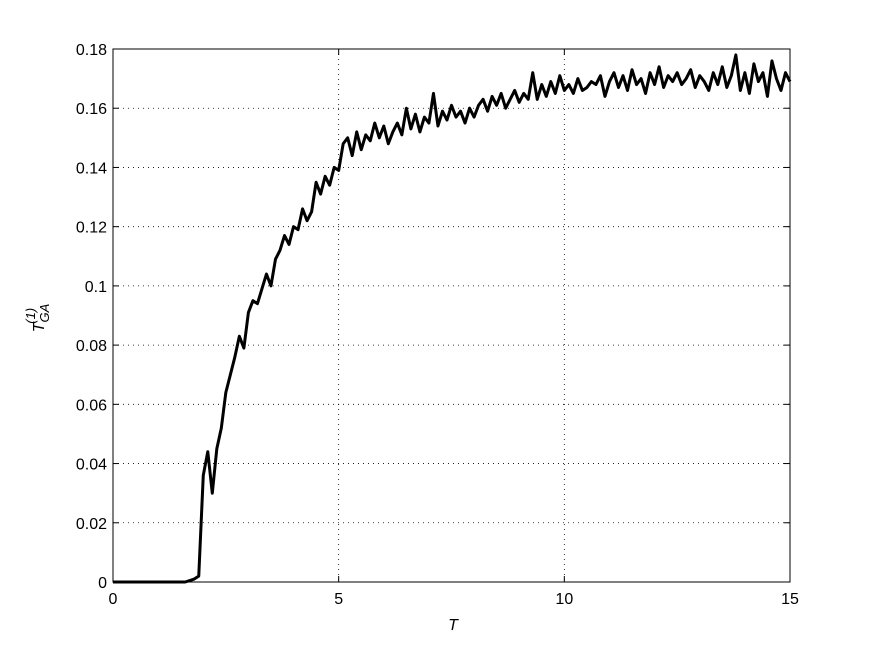 Image resolution: width=872 pixels, height=656 pixels. Describe the element at coordinates (91, 465) in the screenshot. I see `y-tick-label: 0.04` at that location.